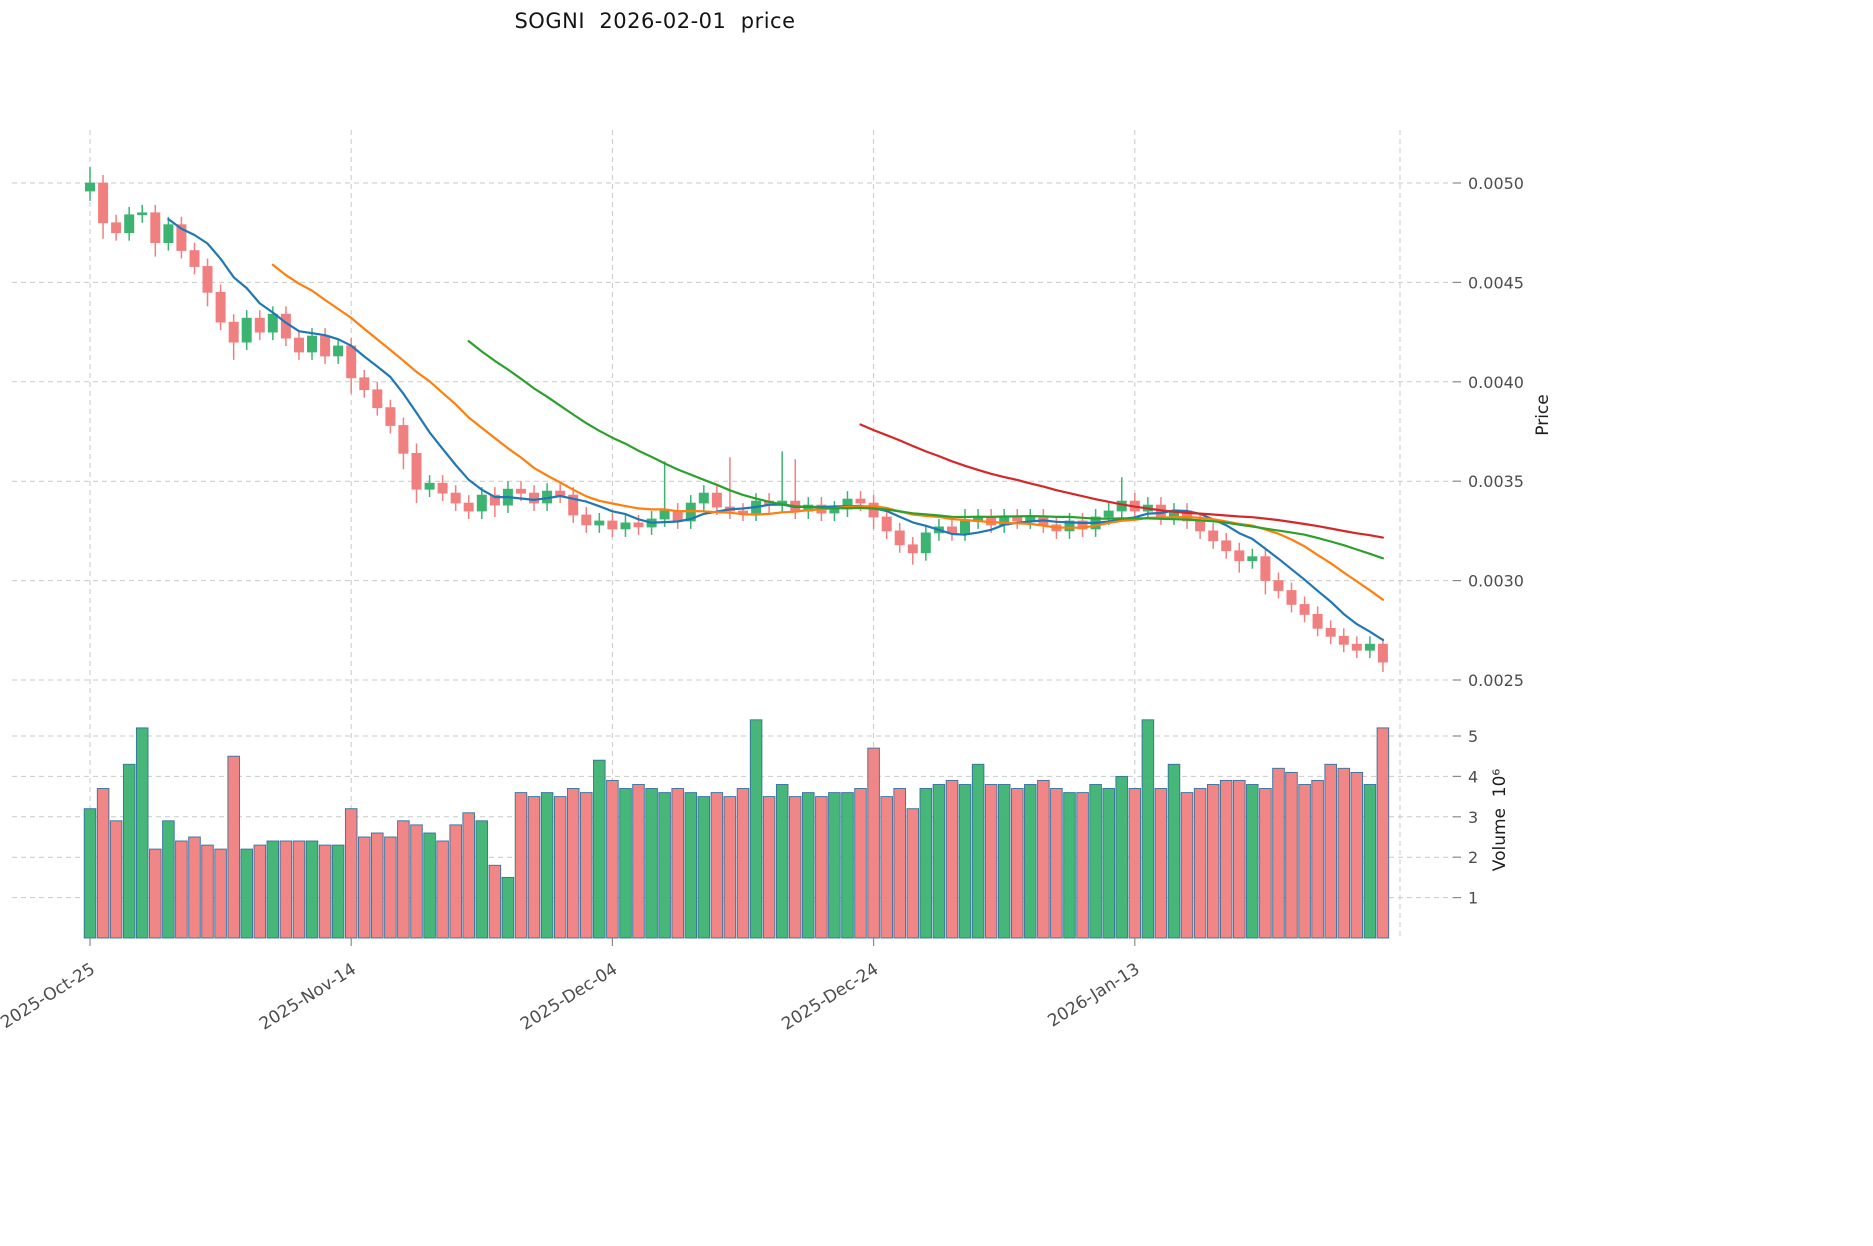 This screenshot has width=1873, height=1246. What do you see at coordinates (1496, 382) in the screenshot?
I see `svg-text: 0.0040` at bounding box center [1496, 382].